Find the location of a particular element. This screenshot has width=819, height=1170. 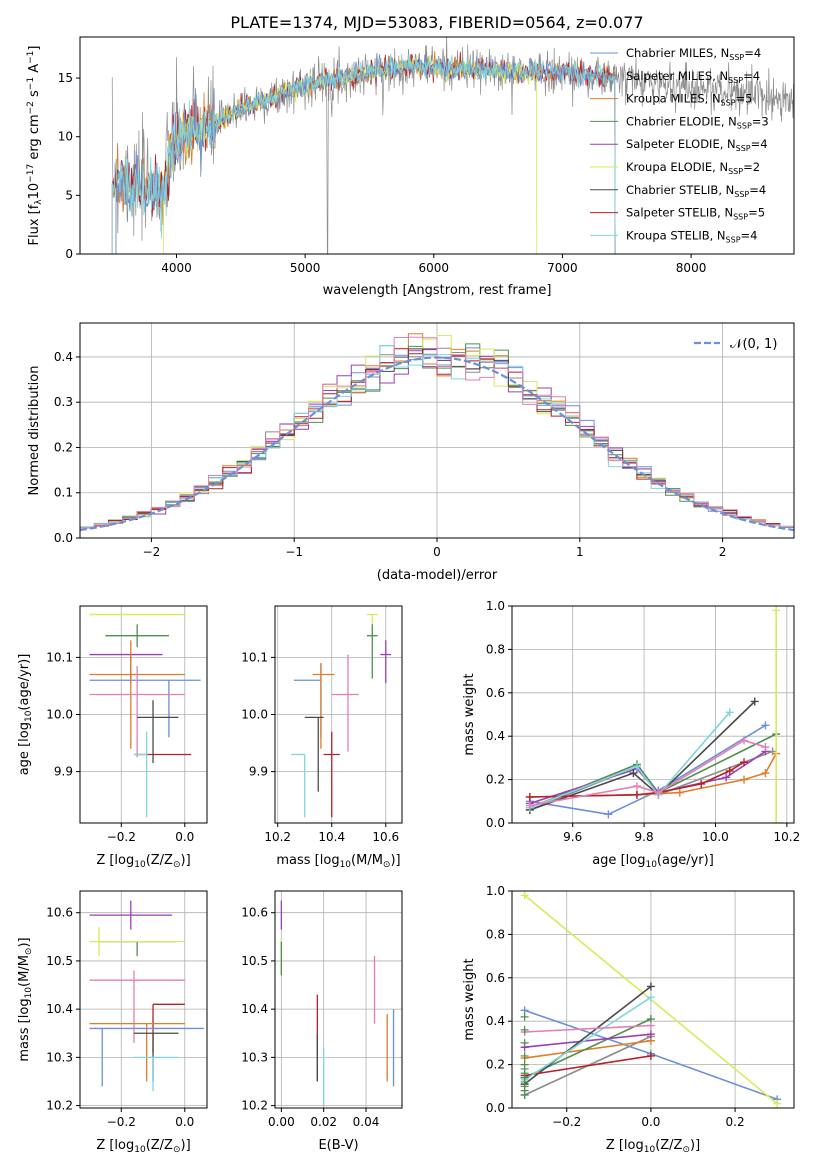

label-part: A is located at coordinates (34, 70).